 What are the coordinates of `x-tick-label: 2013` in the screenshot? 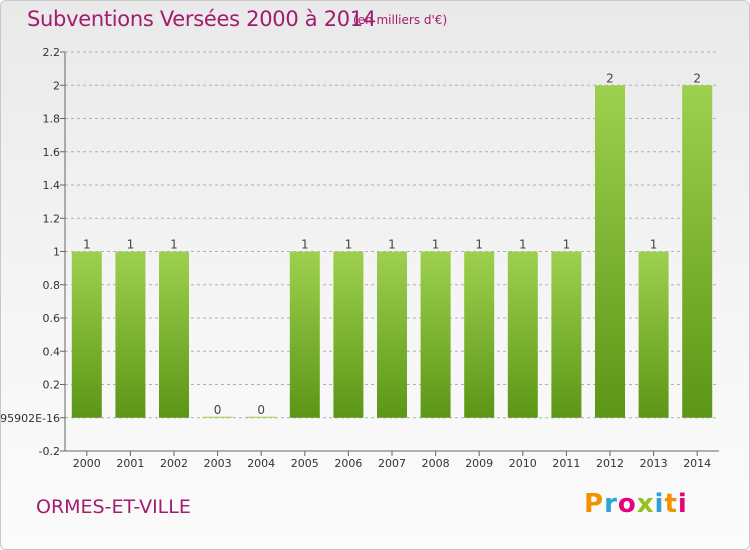 It's located at (654, 463).